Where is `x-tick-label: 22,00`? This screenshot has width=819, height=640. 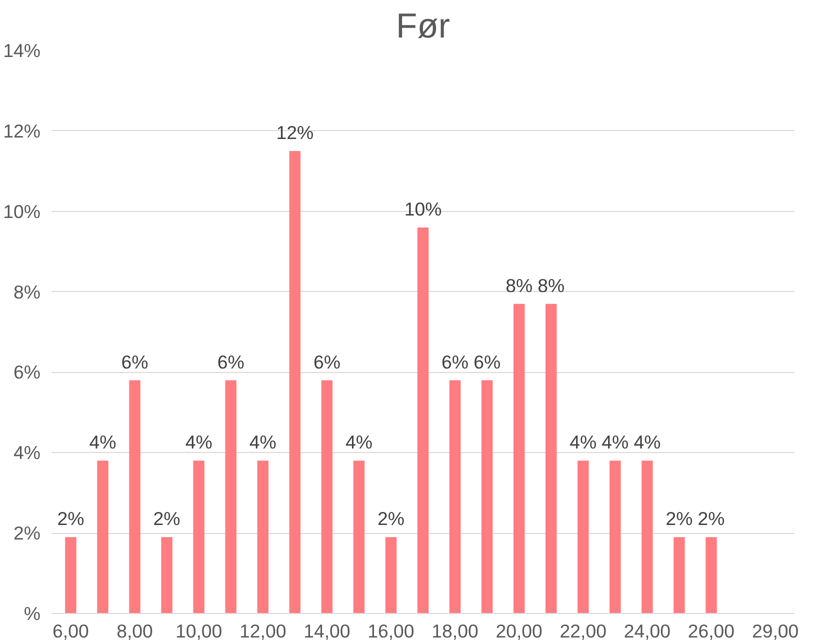 x-tick-label: 22,00 is located at coordinates (583, 630).